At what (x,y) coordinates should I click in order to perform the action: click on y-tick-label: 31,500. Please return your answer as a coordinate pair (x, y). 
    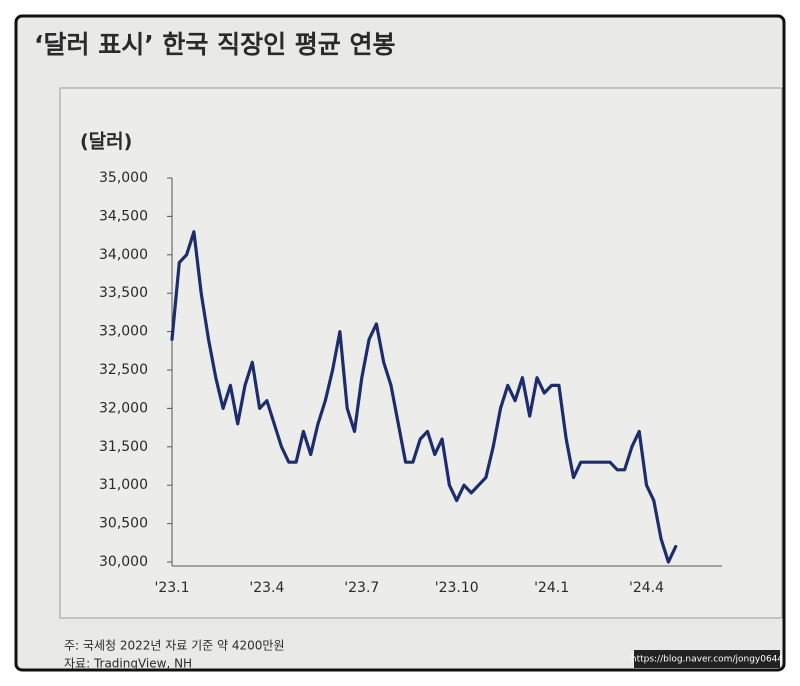
    Looking at the image, I should click on (123, 447).